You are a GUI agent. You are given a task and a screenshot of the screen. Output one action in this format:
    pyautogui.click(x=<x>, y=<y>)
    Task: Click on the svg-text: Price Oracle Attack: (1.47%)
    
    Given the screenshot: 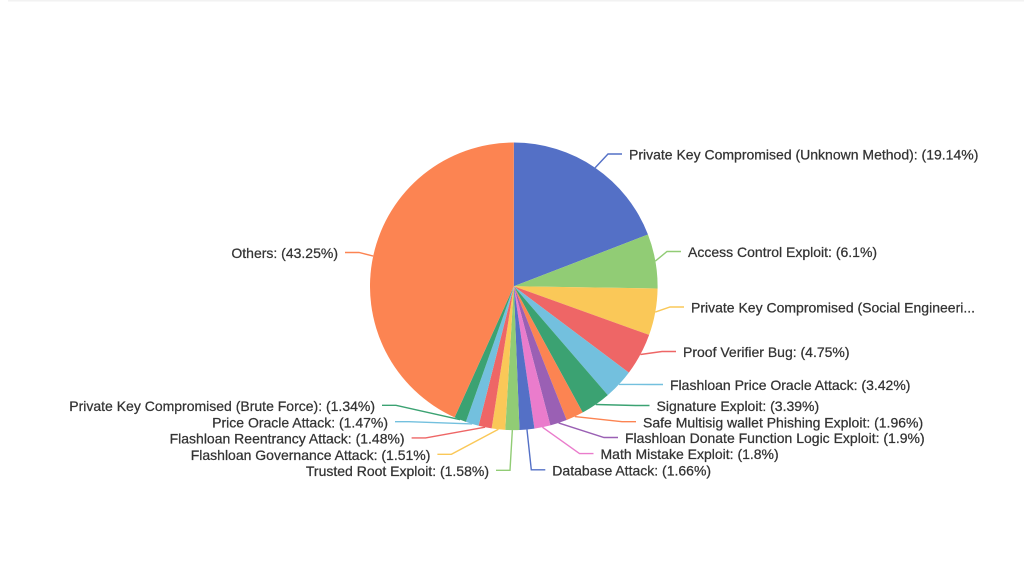 What is the action you would take?
    pyautogui.click(x=300, y=422)
    